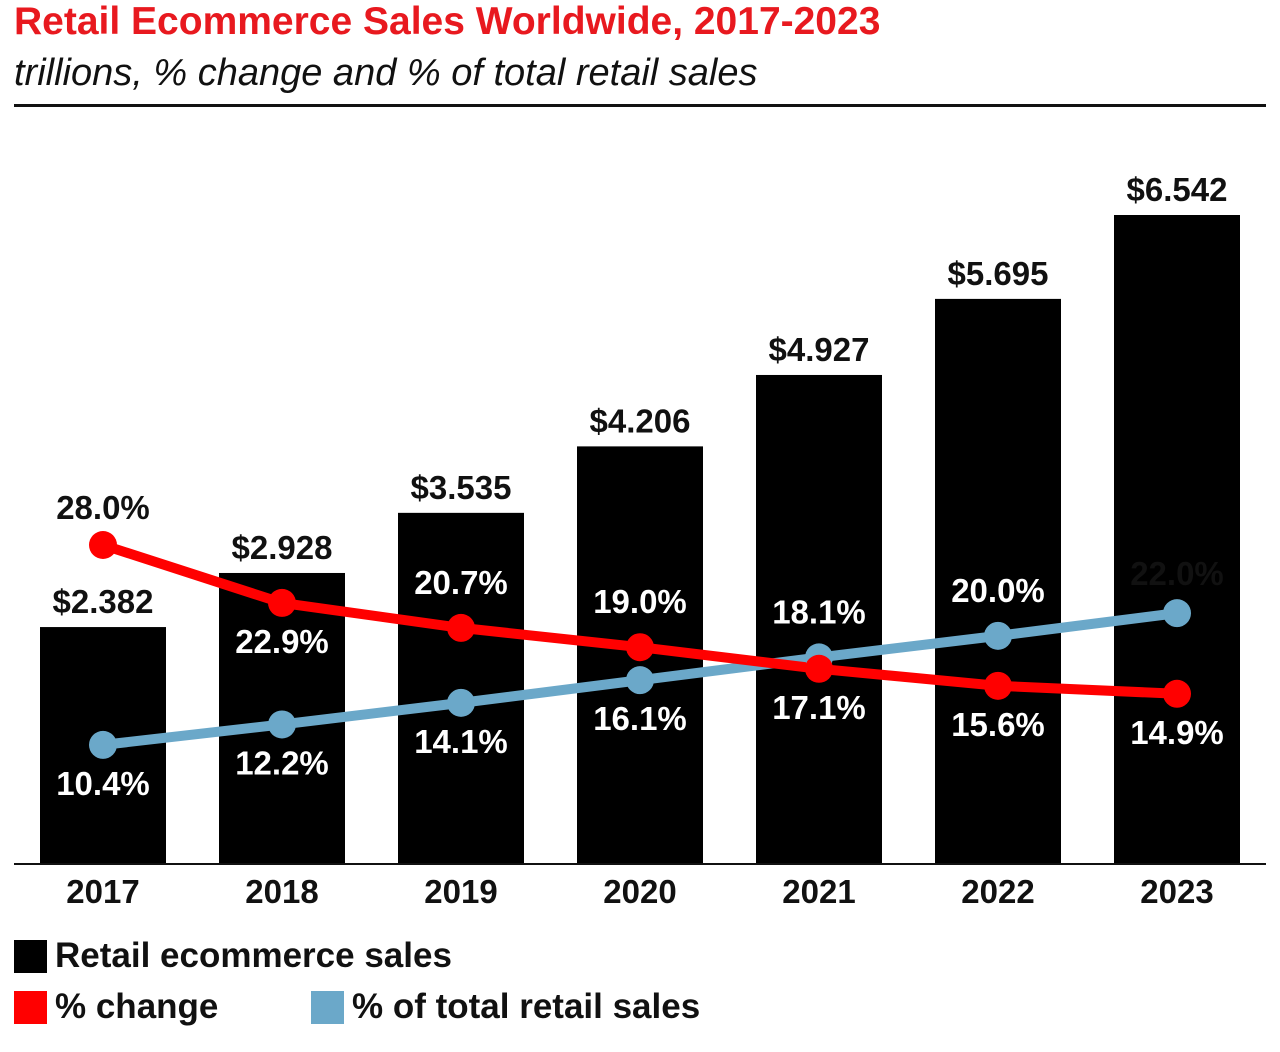 This screenshot has width=1280, height=1052. Describe the element at coordinates (818, 891) in the screenshot. I see `x-tick-label-2021: 2021` at that location.